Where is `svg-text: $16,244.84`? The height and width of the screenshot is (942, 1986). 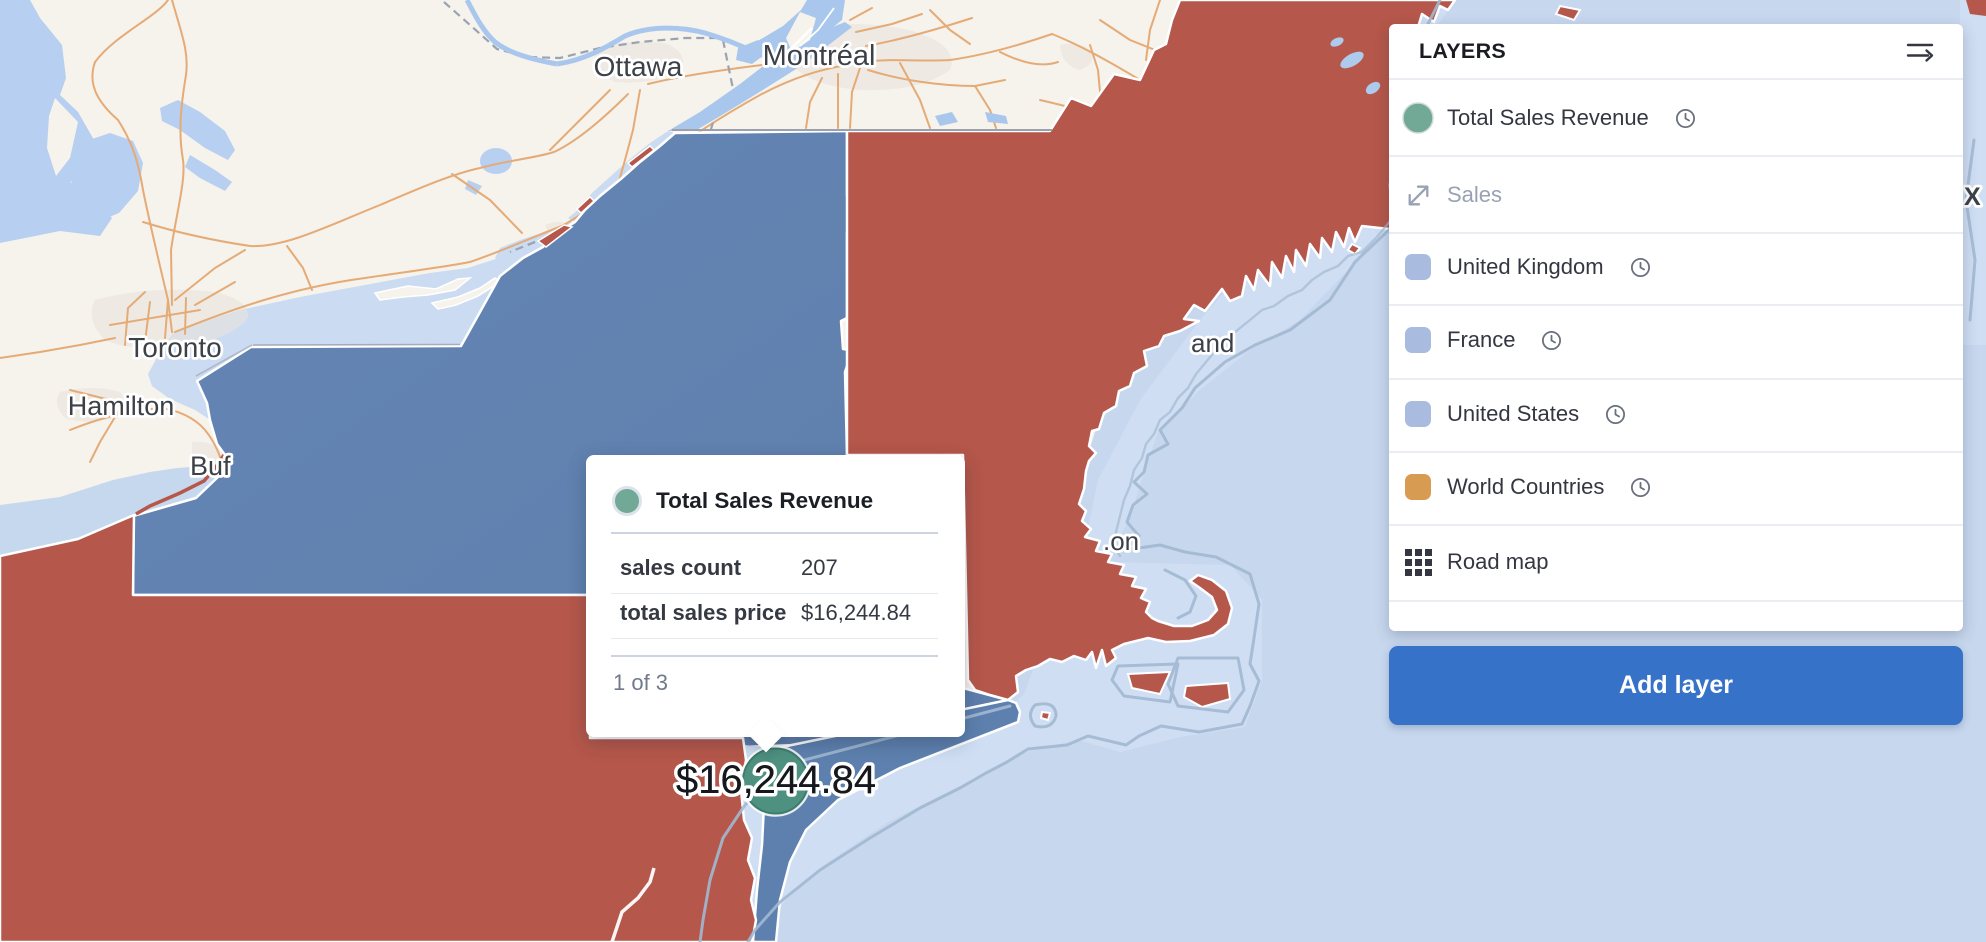 svg-text: $16,244.84 is located at coordinates (776, 780).